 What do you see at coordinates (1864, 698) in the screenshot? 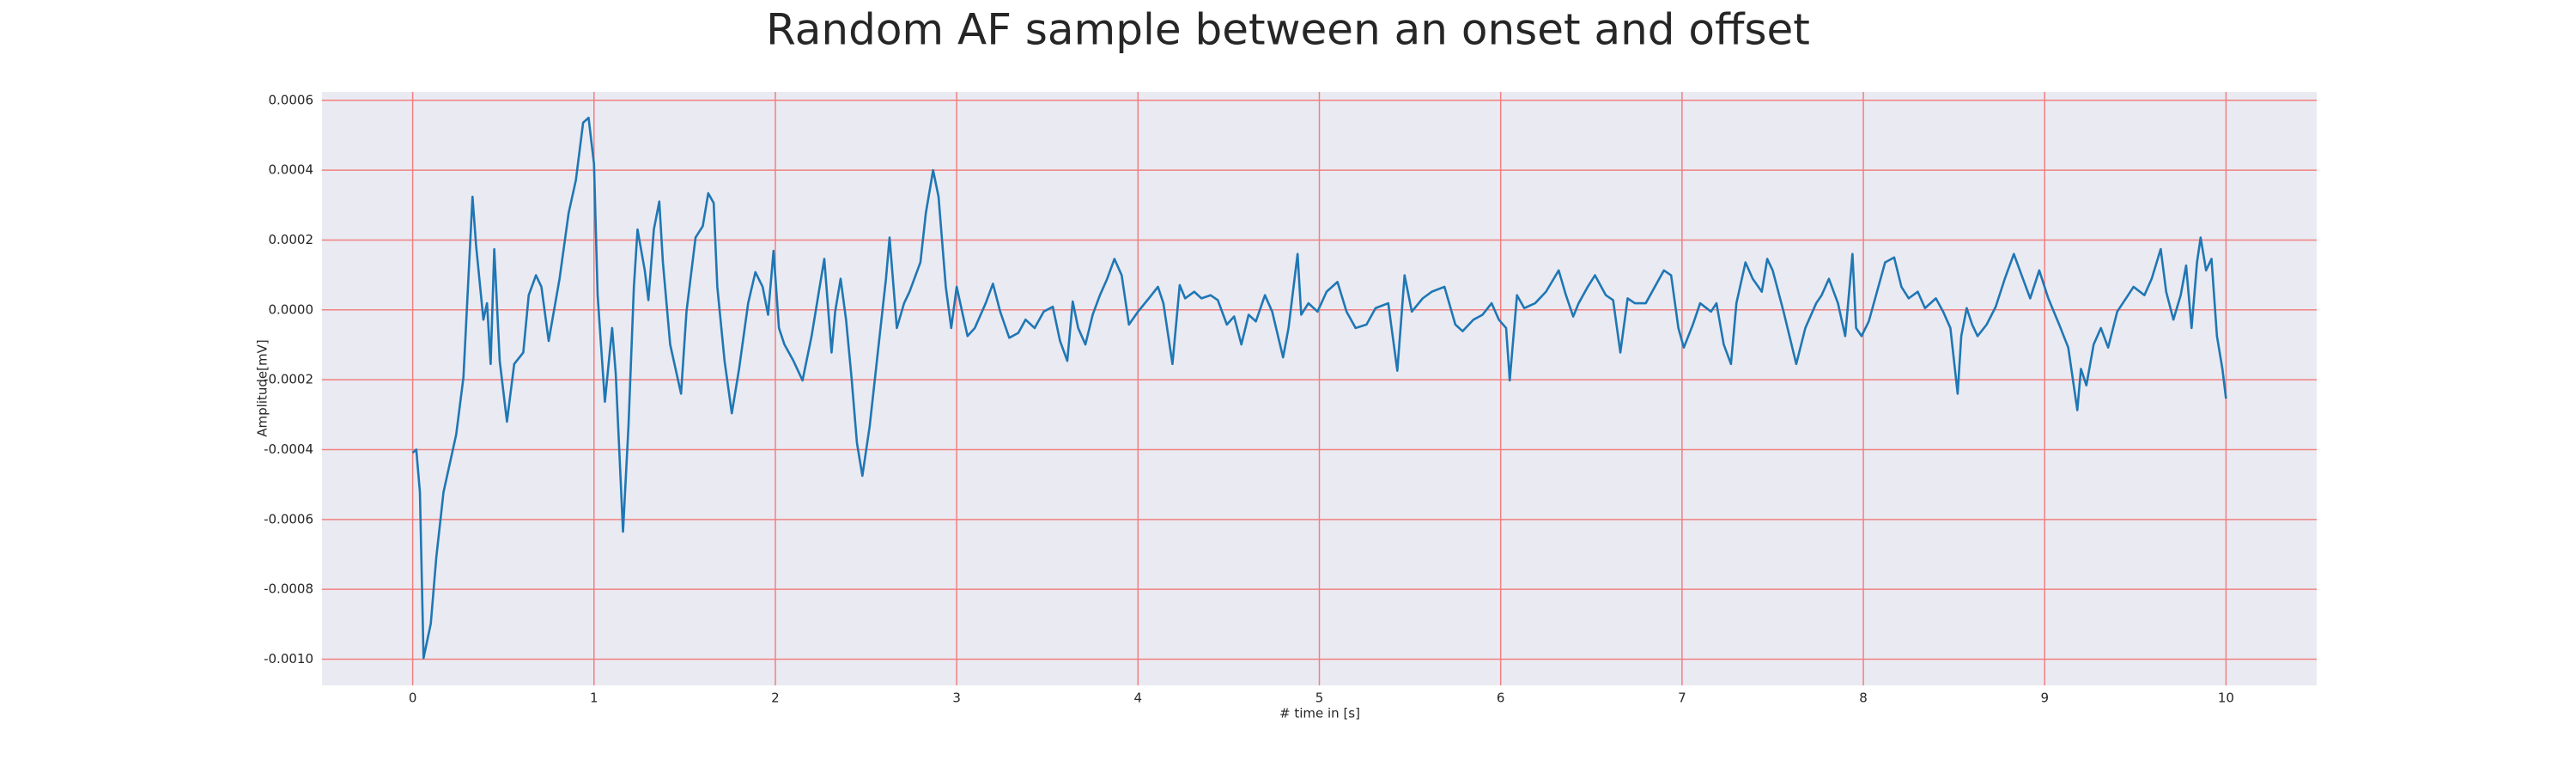
I see `x-tick-label: 8` at bounding box center [1864, 698].